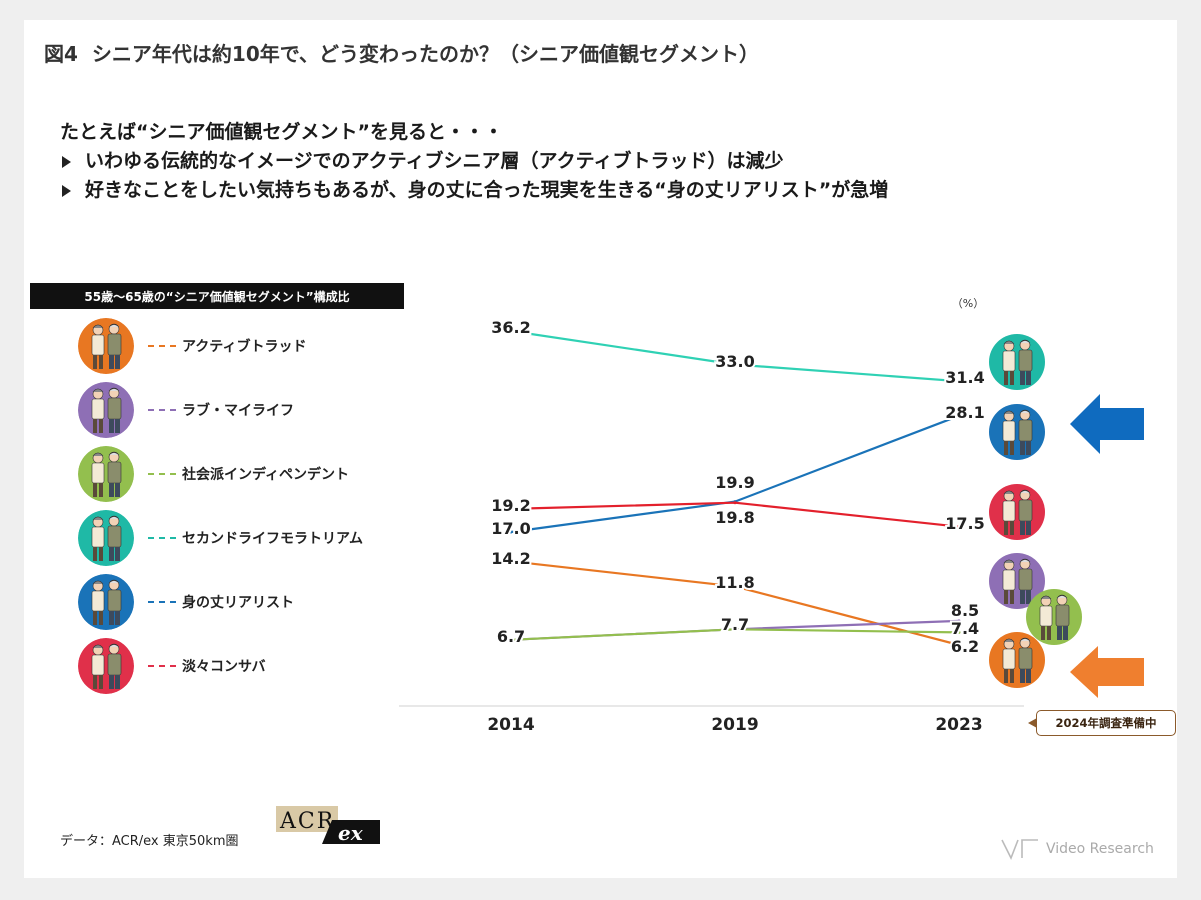  What do you see at coordinates (510, 327) in the screenshot?
I see `data-label: 36.2` at bounding box center [510, 327].